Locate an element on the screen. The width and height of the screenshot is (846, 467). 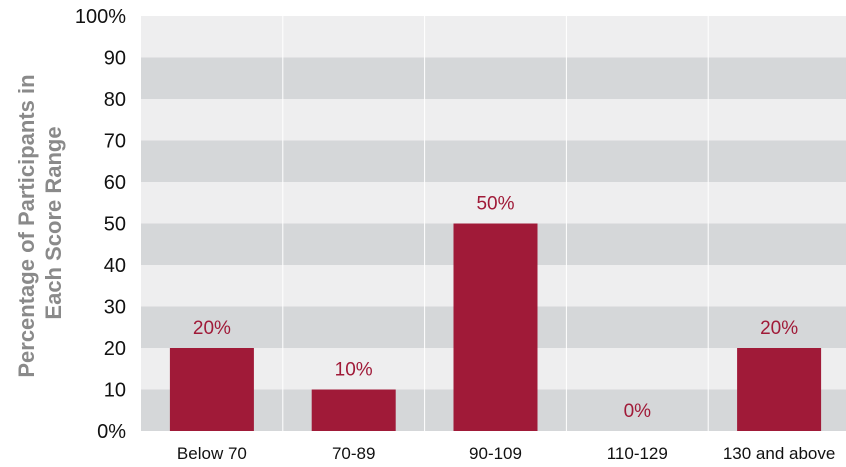
y-tick-label: 10 is located at coordinates (115, 391).